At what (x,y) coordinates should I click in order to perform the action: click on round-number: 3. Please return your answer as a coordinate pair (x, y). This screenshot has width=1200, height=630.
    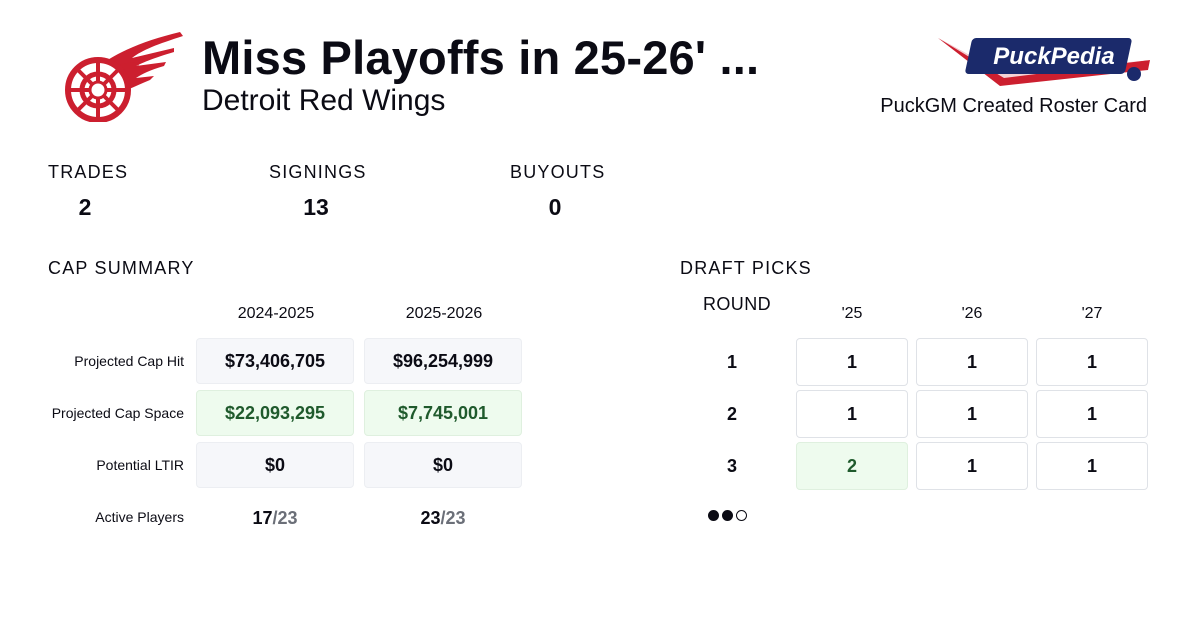
    Looking at the image, I should click on (731, 466).